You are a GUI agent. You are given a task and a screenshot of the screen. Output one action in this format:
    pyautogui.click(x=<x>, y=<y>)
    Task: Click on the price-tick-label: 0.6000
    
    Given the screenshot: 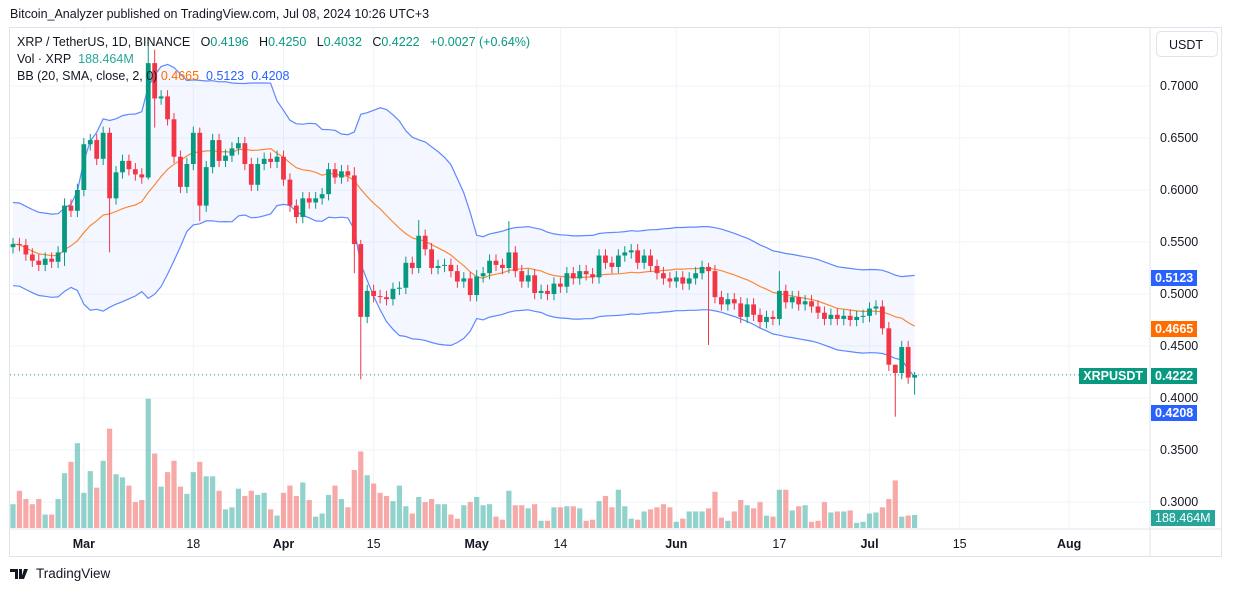 What is the action you would take?
    pyautogui.click(x=1179, y=190)
    